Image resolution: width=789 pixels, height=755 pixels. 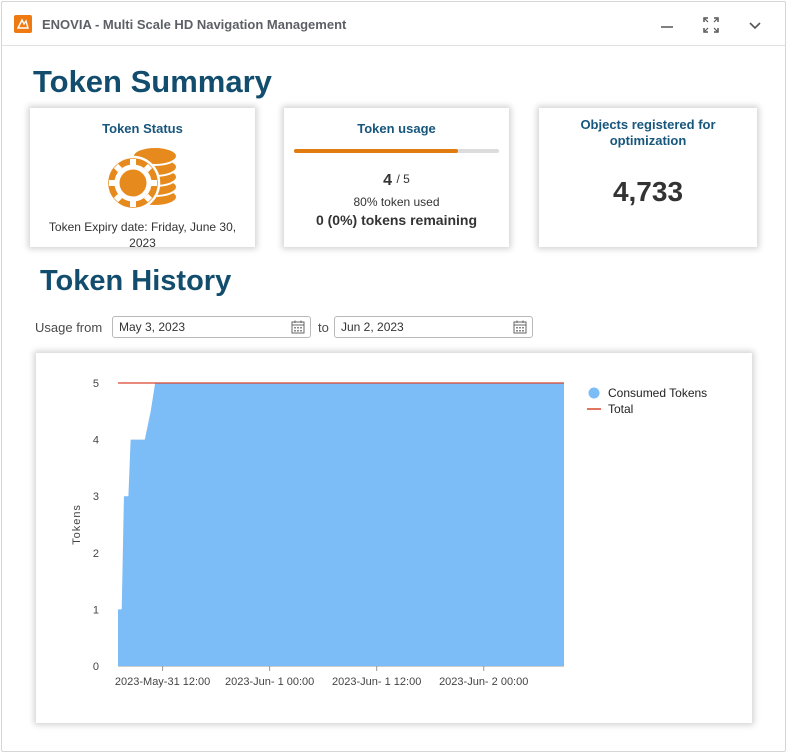 What do you see at coordinates (269, 682) in the screenshot?
I see `x-tick-label: 2023-Jun- 1 00:00` at bounding box center [269, 682].